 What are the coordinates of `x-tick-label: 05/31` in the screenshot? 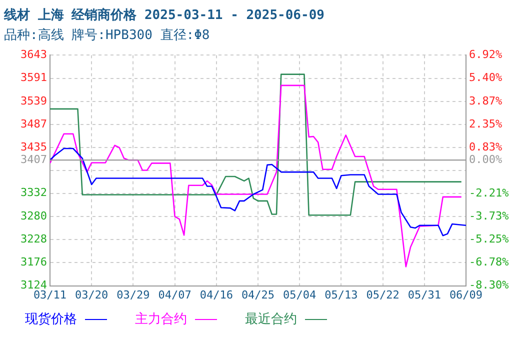 It's located at (424, 295).